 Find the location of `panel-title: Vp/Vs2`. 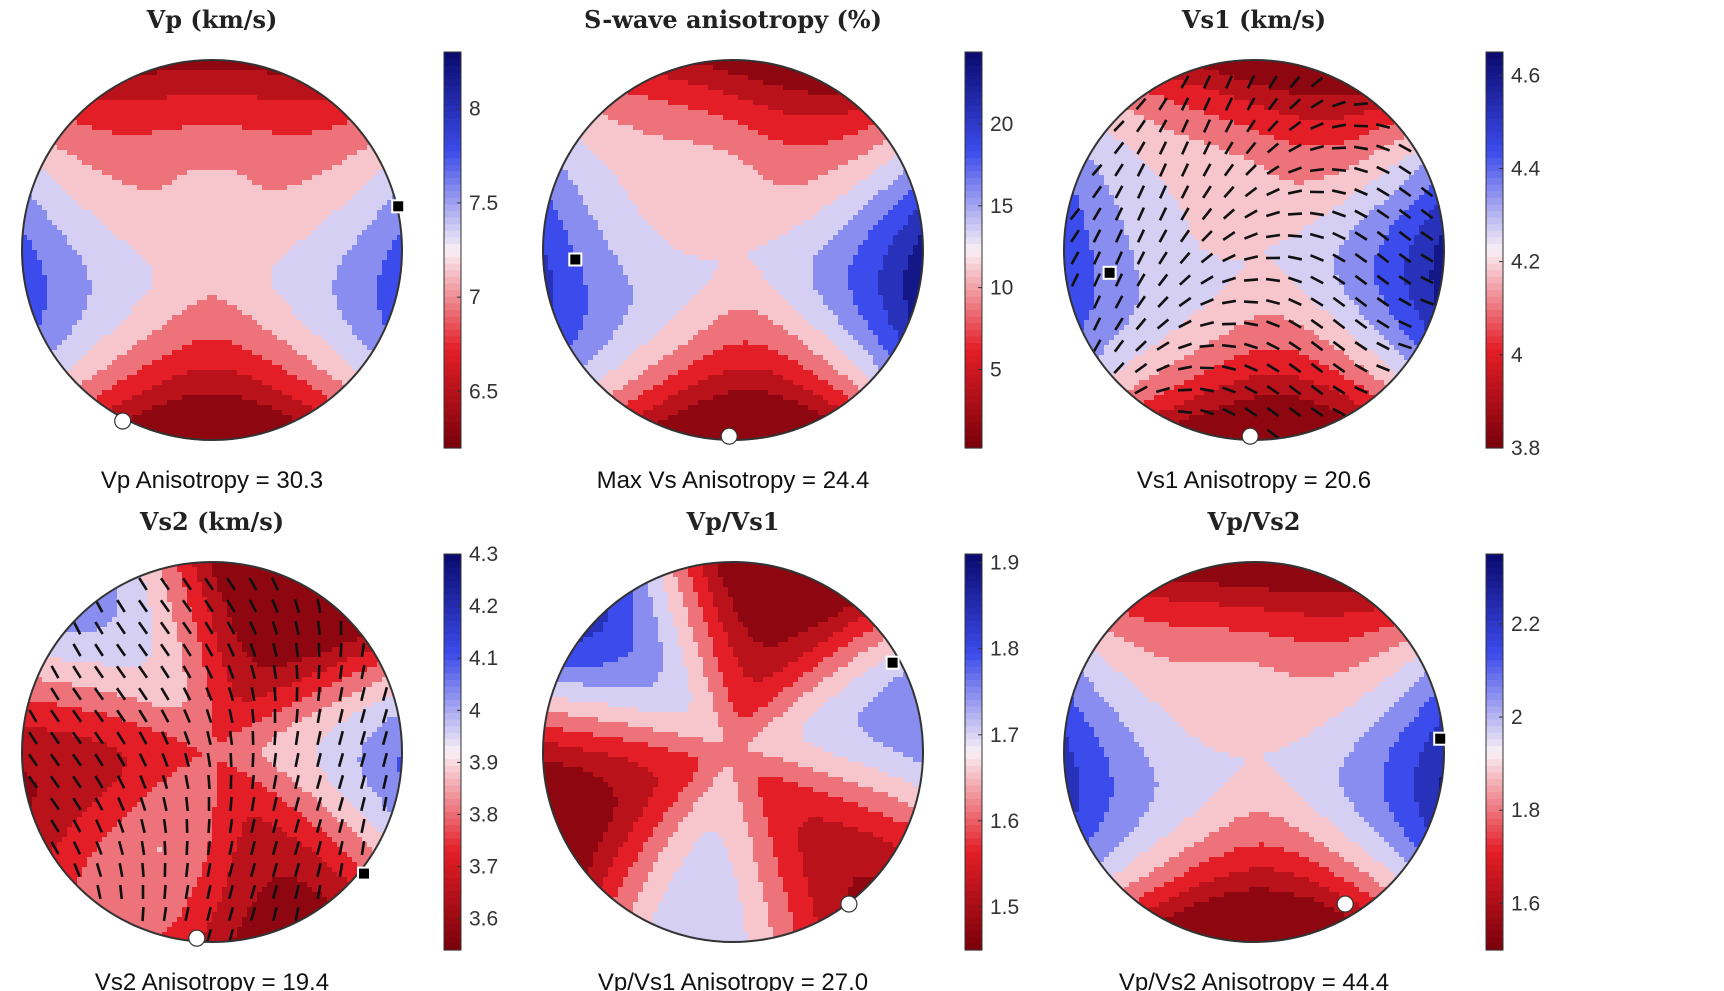

panel-title: Vp/Vs2 is located at coordinates (1254, 521).